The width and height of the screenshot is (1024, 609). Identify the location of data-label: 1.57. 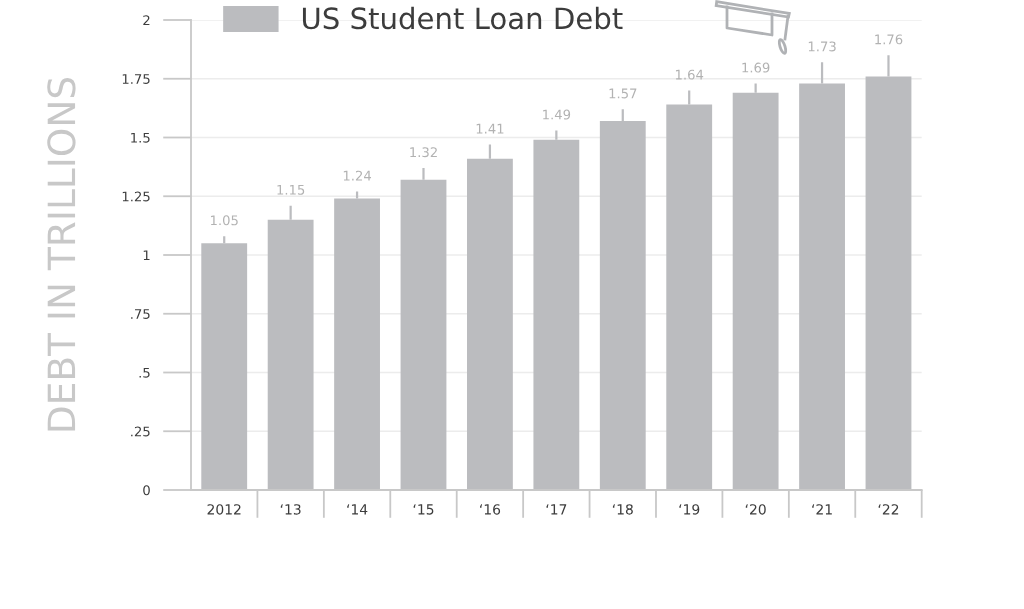
(623, 93).